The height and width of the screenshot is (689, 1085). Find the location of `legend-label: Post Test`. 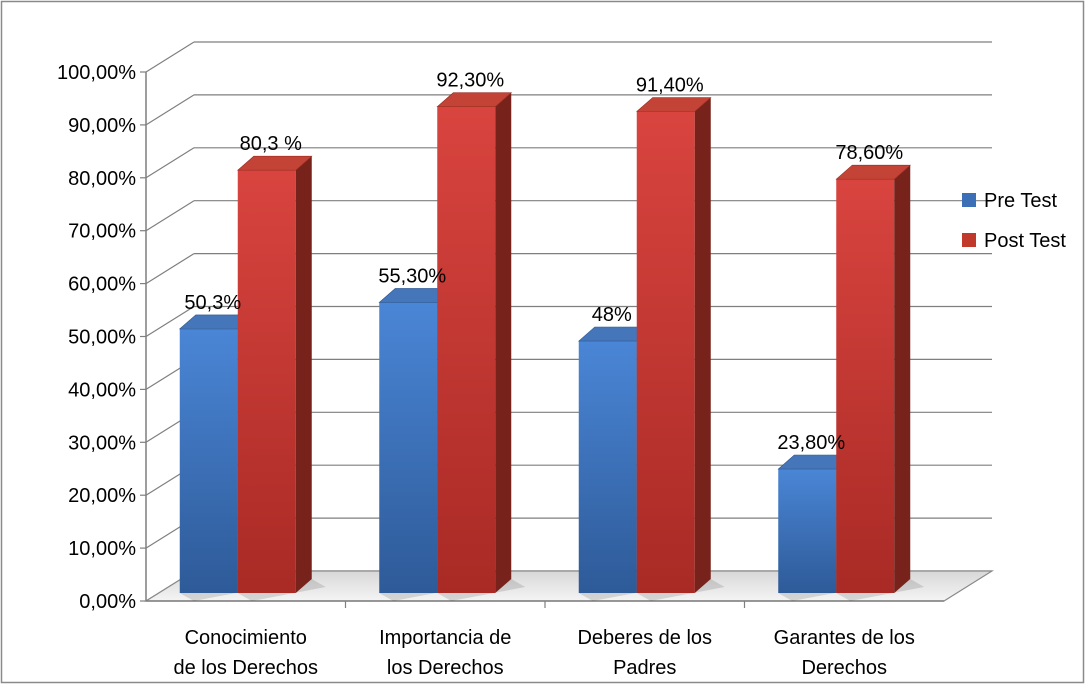

legend-label: Post Test is located at coordinates (1025, 241).